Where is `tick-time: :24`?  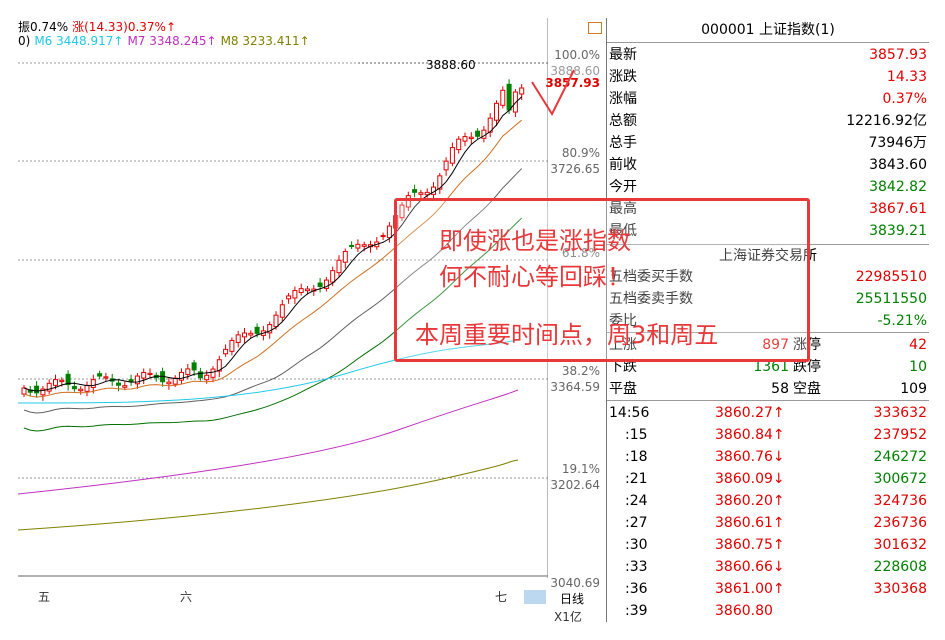
tick-time: :24 is located at coordinates (636, 501).